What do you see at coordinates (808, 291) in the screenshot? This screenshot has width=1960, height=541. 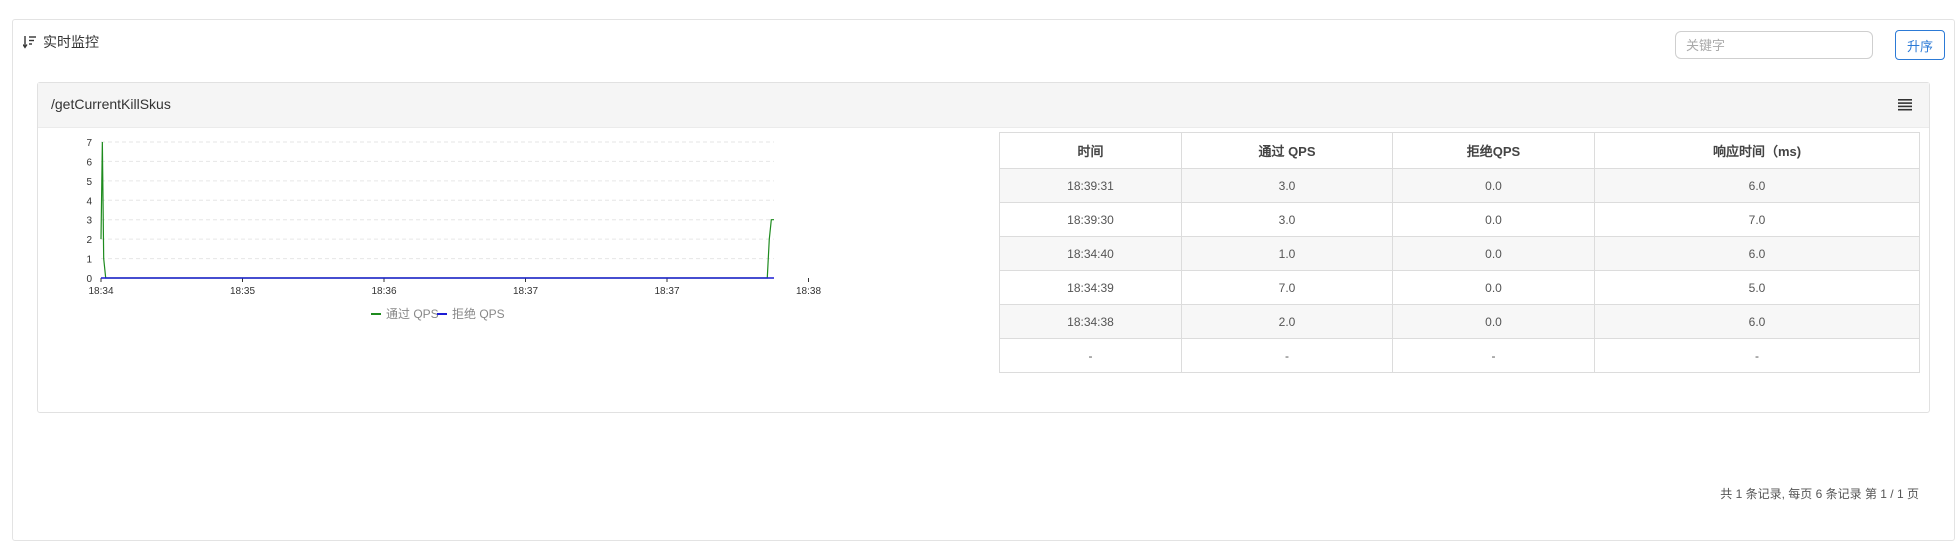 I see `x-tick-label: 18:38` at bounding box center [808, 291].